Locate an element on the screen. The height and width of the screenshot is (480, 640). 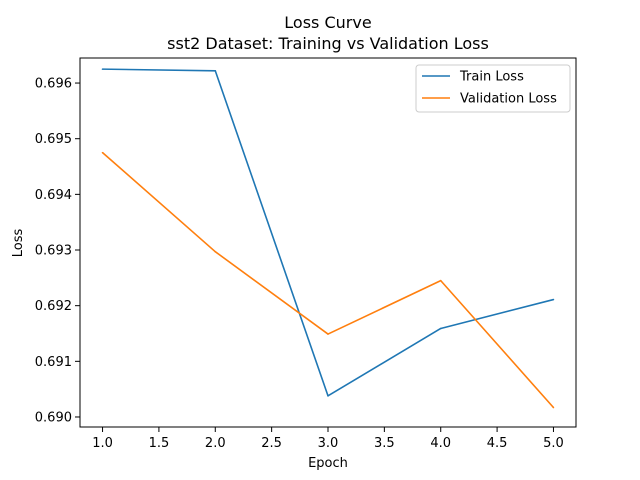
y-tick-label: 0.693 is located at coordinates (53, 251).